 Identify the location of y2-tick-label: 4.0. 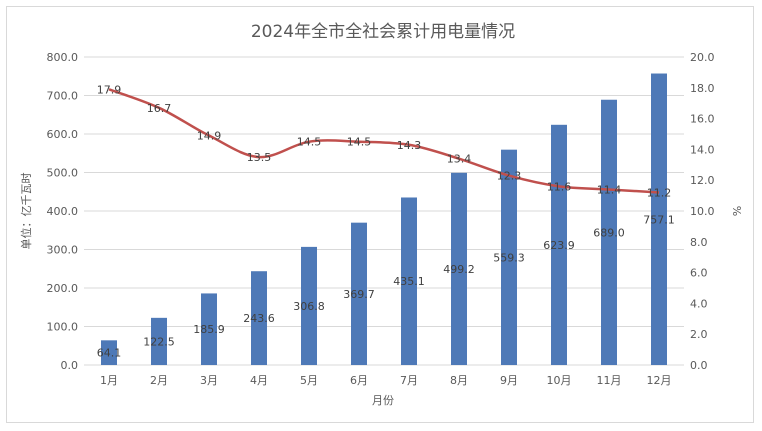
(699, 303).